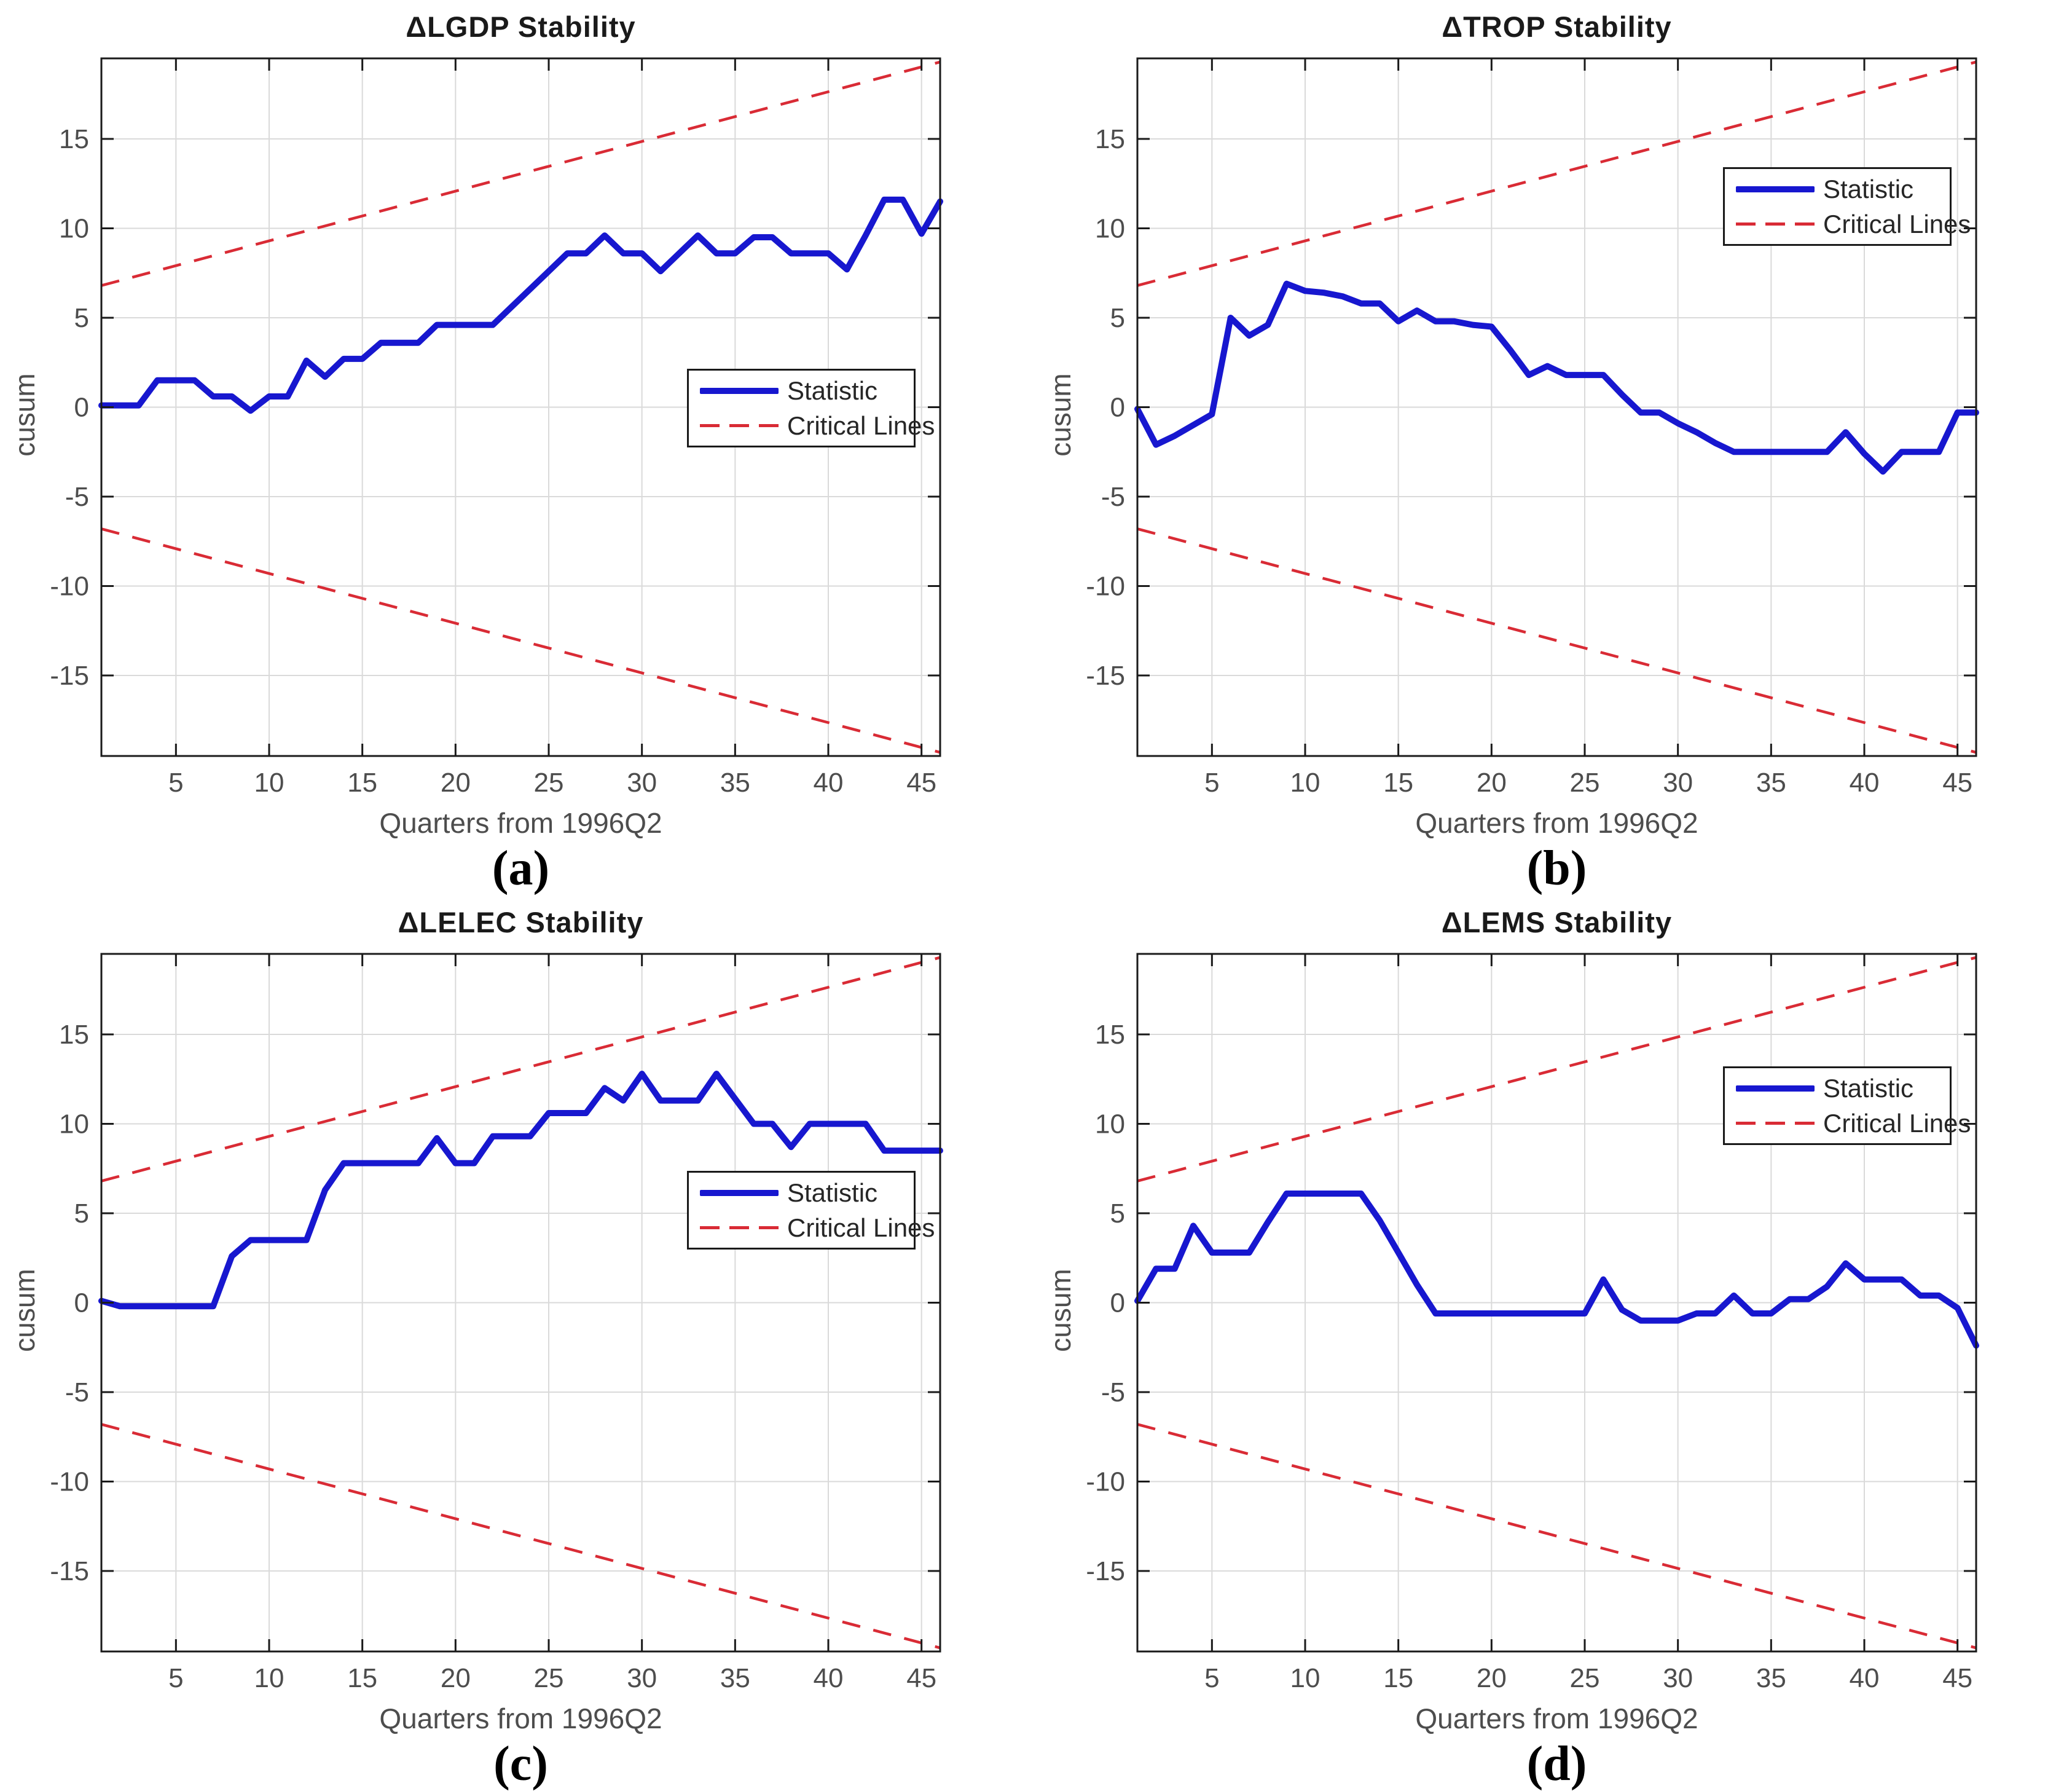 This screenshot has width=2072, height=1791. I want to click on subplot-caption-c: (c), so click(520, 1764).